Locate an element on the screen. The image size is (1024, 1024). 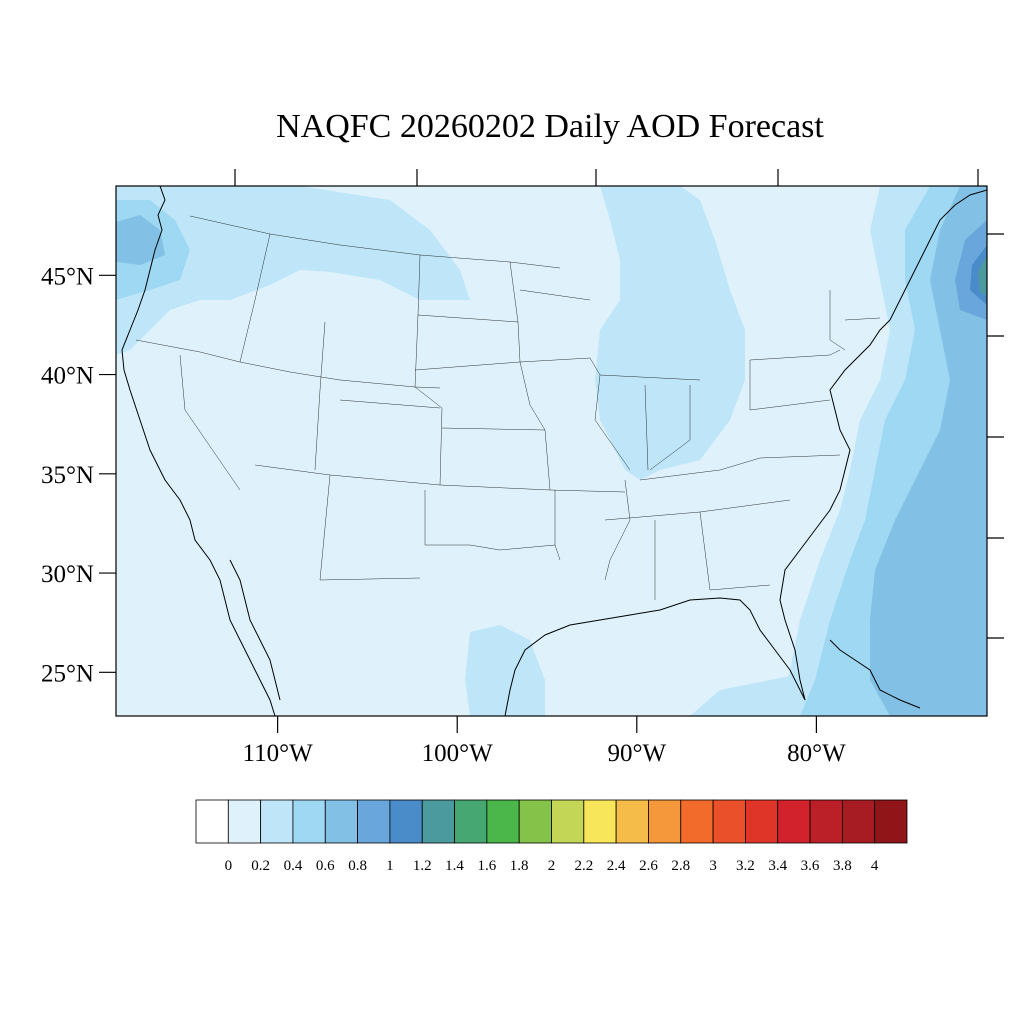
aod-band-1.2-1.4 is located at coordinates (982, 275).